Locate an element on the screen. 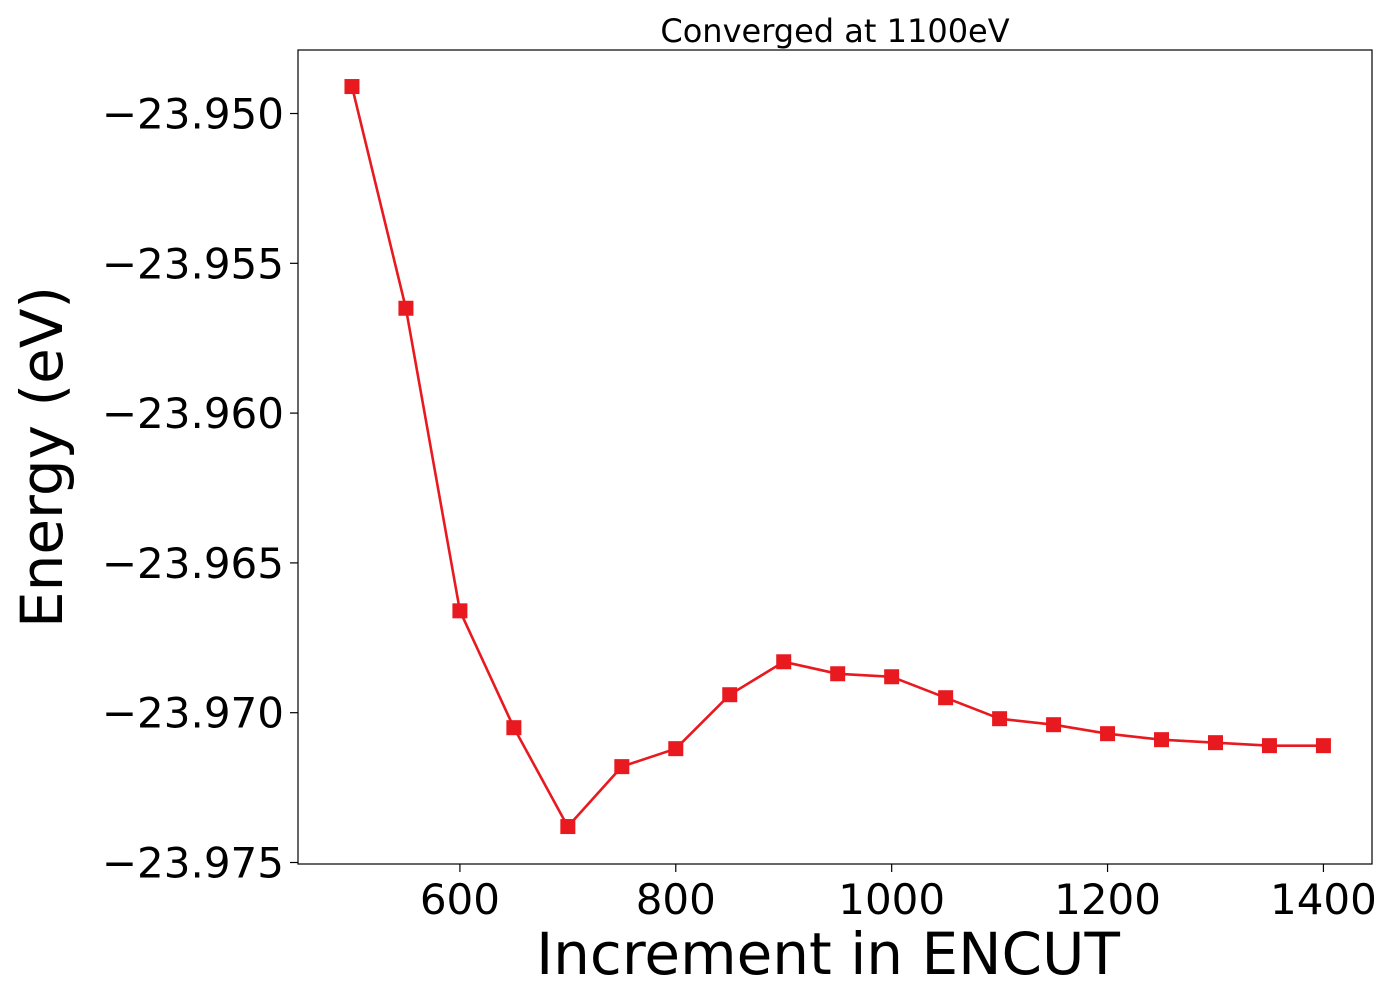  y-tick-label: −23.955 is located at coordinates (193, 263).